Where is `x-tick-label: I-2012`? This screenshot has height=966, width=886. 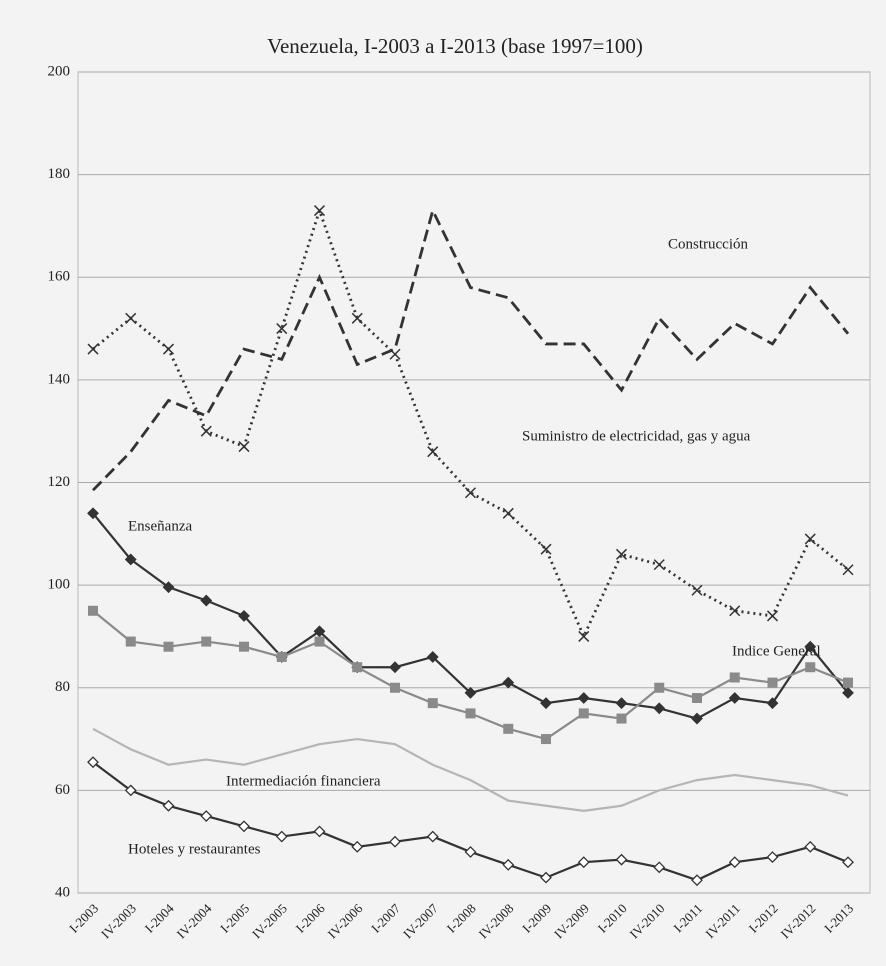
x-tick-label: I-2012 is located at coordinates (763, 918).